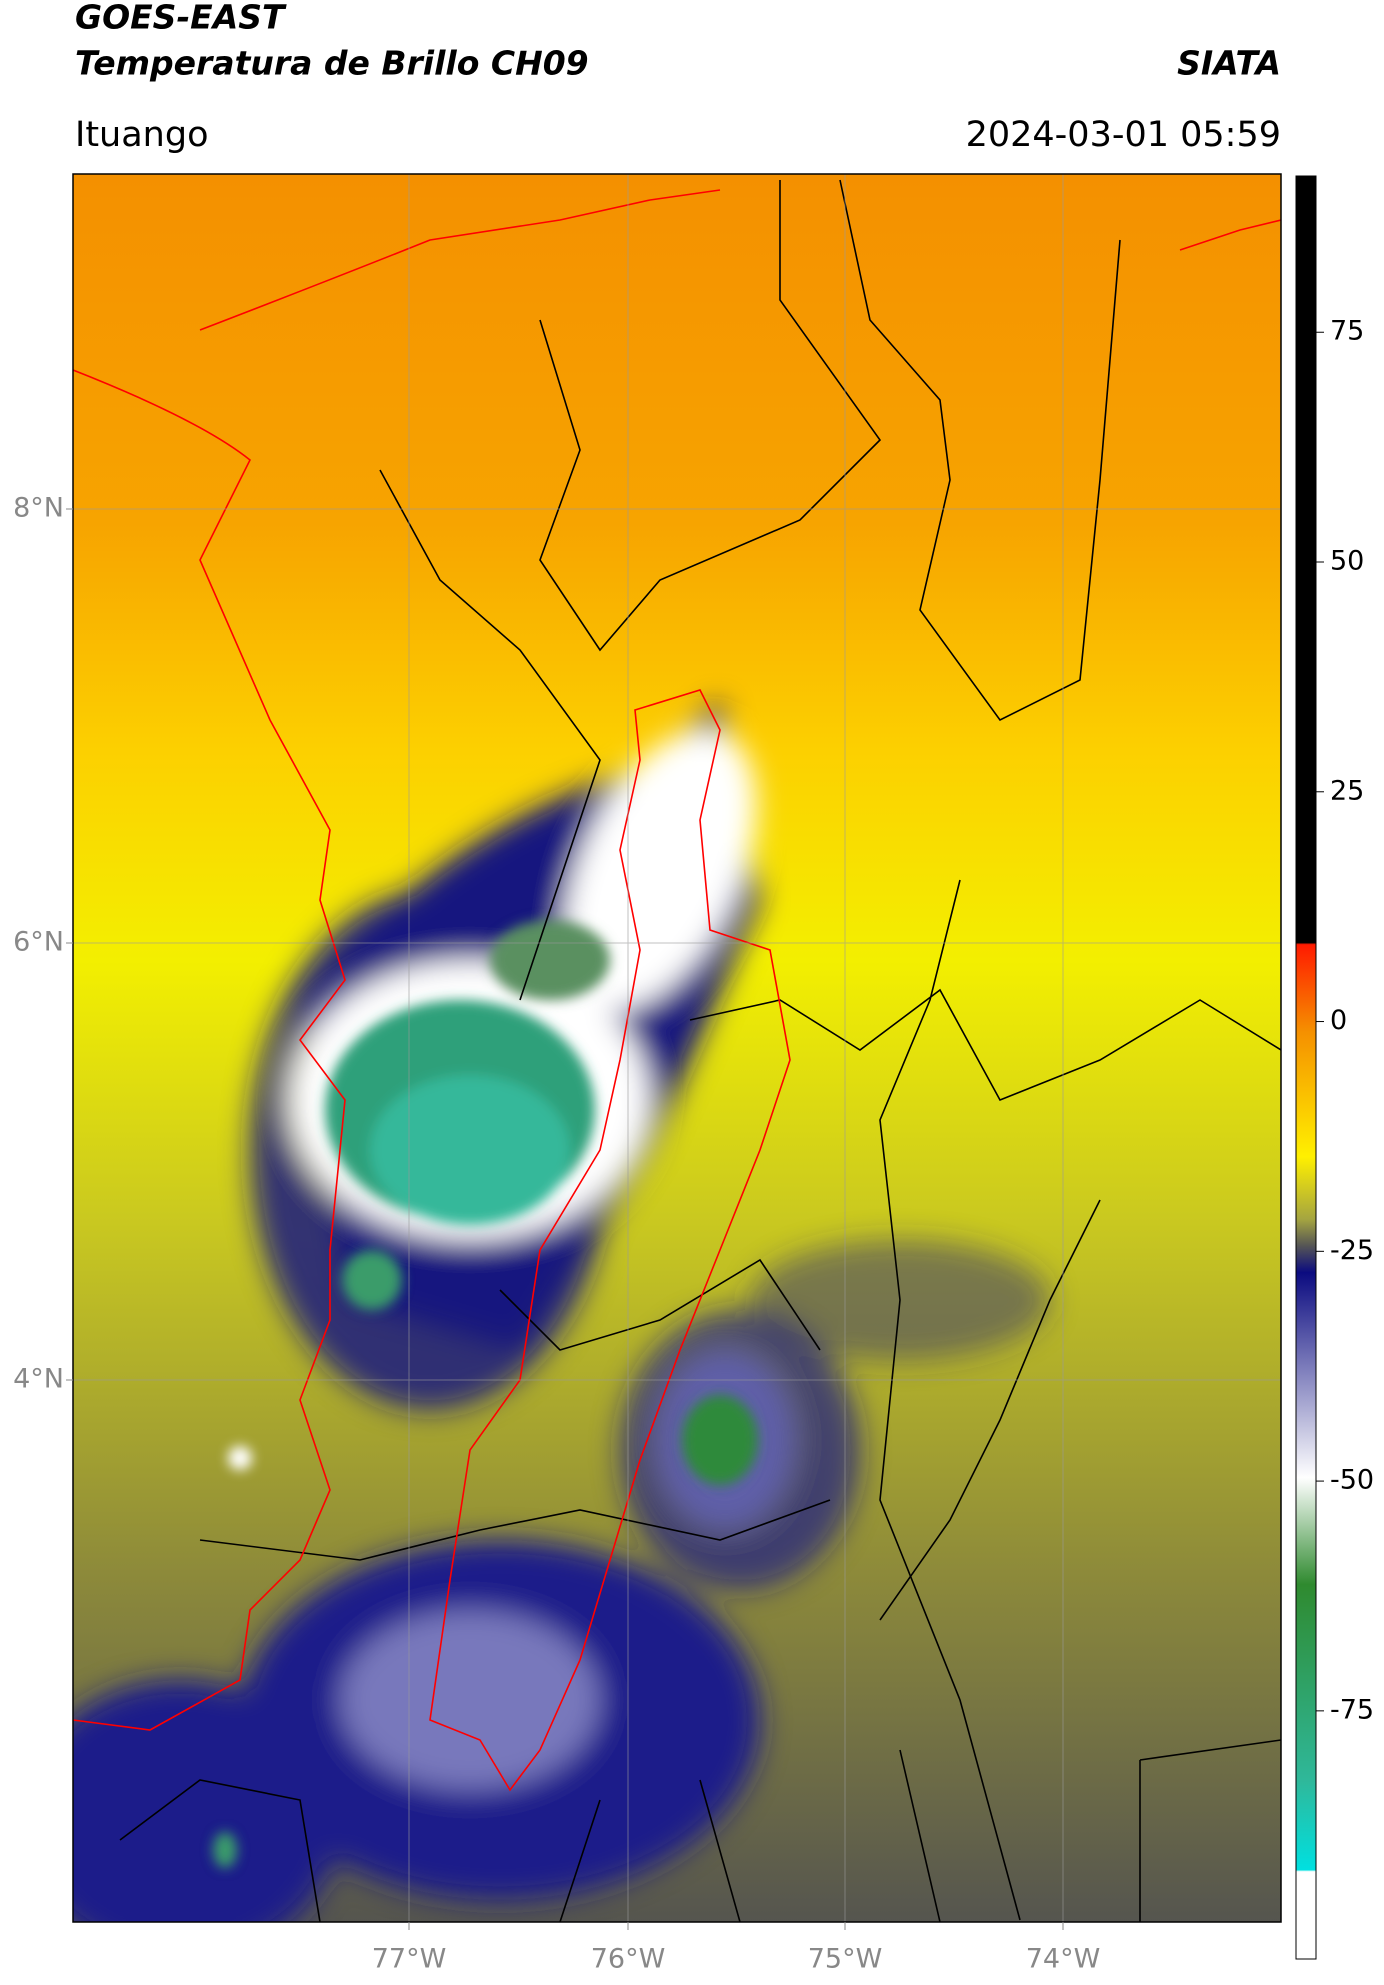  What do you see at coordinates (1347, 790) in the screenshot?
I see `colorbar-tick-label: 25` at bounding box center [1347, 790].